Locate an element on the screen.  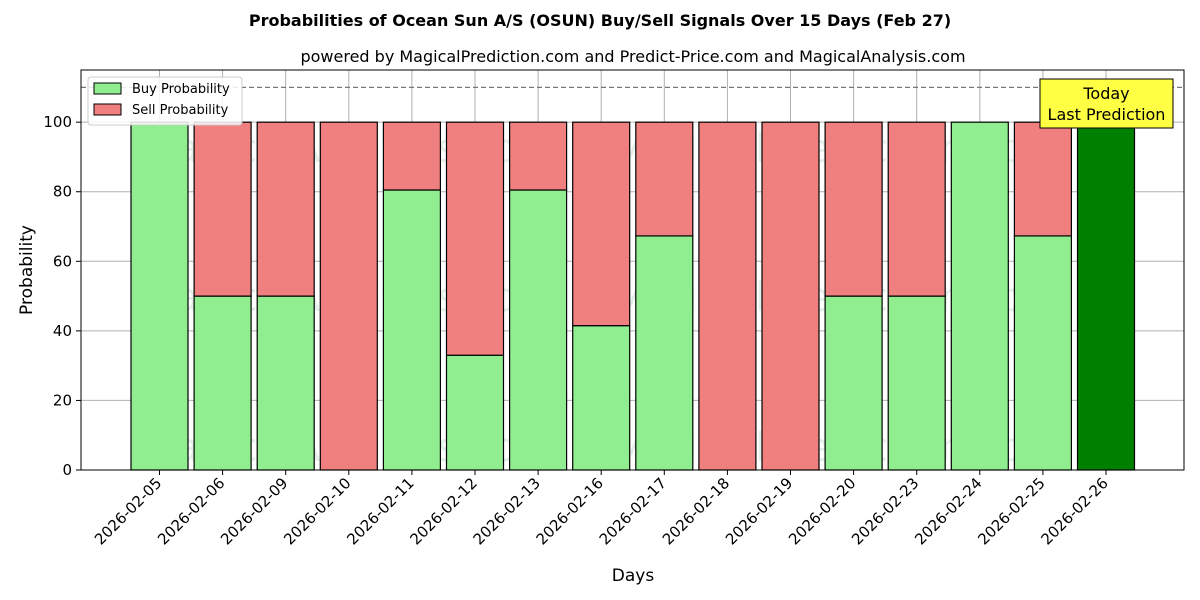
x-tick-label: 2026-02-17 is located at coordinates (633, 511).